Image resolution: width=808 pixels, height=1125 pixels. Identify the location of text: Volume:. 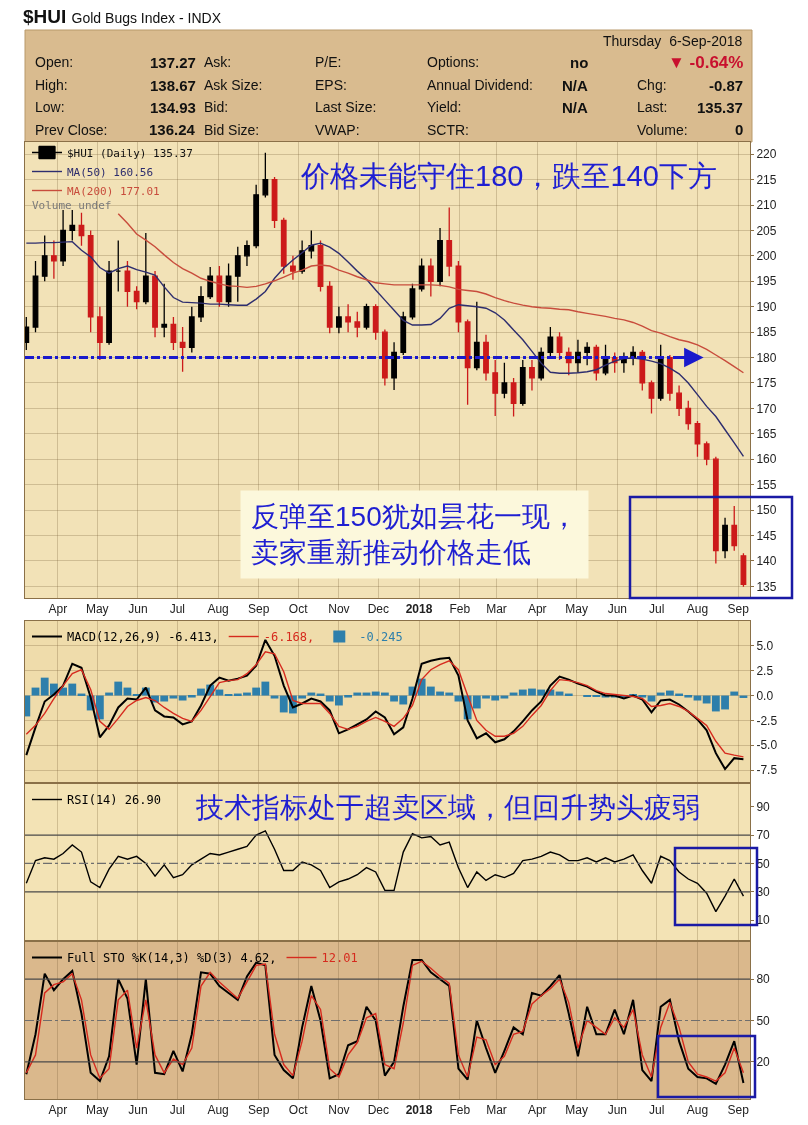
(662, 130).